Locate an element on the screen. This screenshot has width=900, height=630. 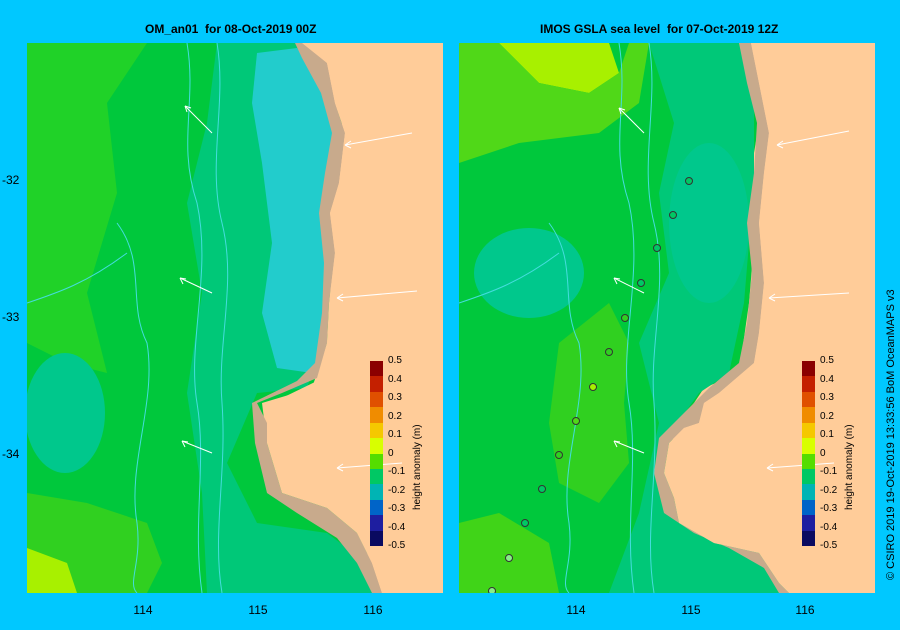
right-eddy-east is located at coordinates (709, 223).